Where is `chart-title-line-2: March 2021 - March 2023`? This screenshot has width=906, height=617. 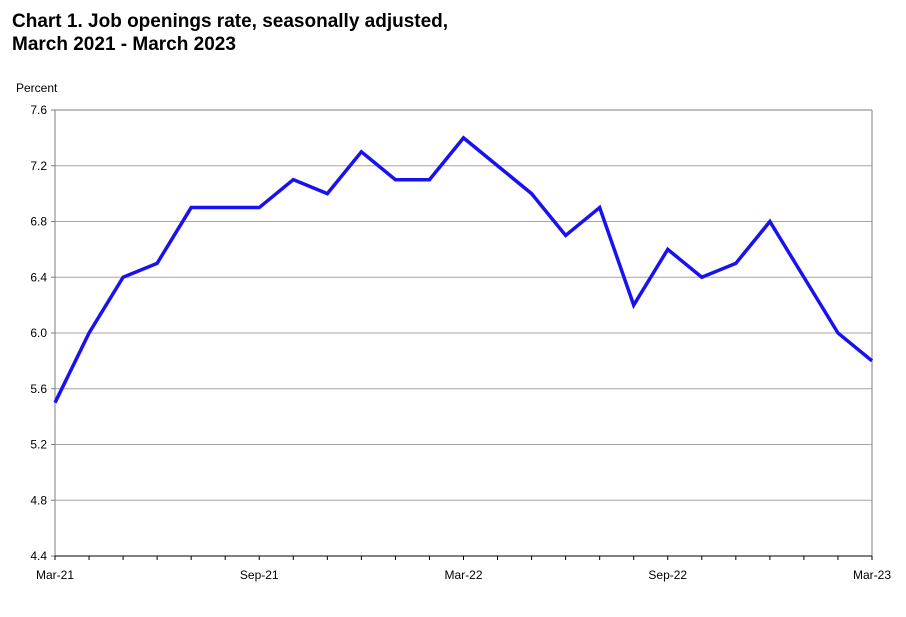
chart-title-line-2: March 2021 - March 2023 is located at coordinates (124, 44).